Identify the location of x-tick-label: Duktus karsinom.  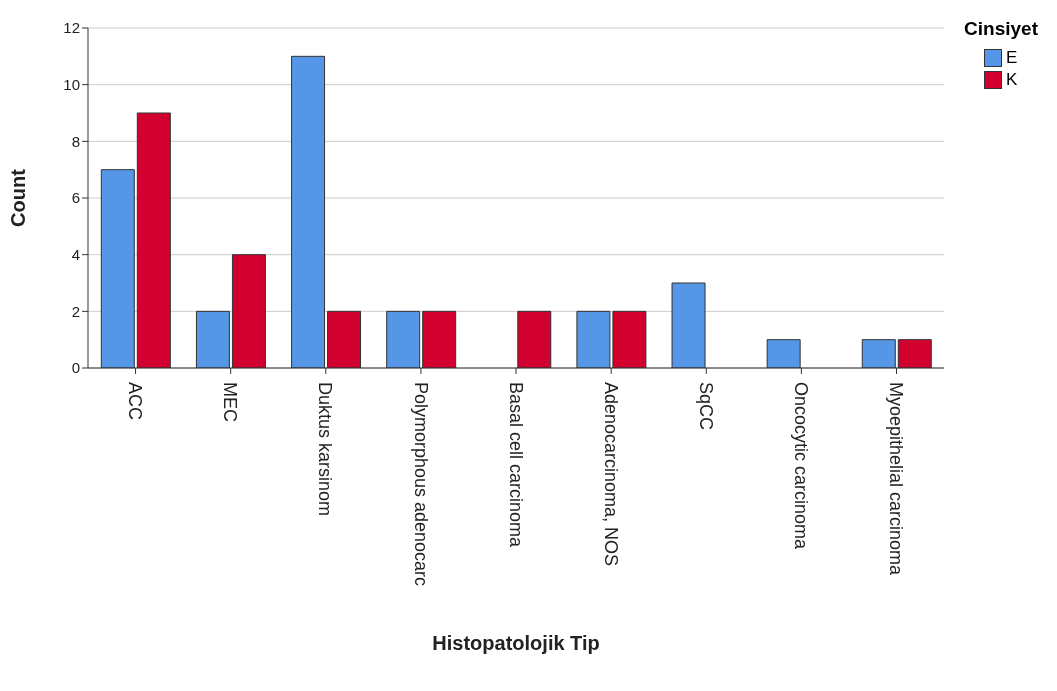
(325, 449).